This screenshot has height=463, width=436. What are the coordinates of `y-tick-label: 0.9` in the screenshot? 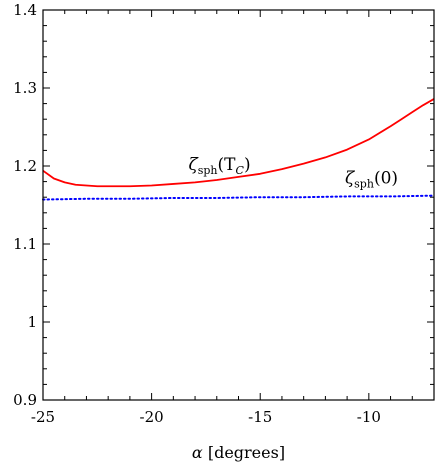 It's located at (25, 400).